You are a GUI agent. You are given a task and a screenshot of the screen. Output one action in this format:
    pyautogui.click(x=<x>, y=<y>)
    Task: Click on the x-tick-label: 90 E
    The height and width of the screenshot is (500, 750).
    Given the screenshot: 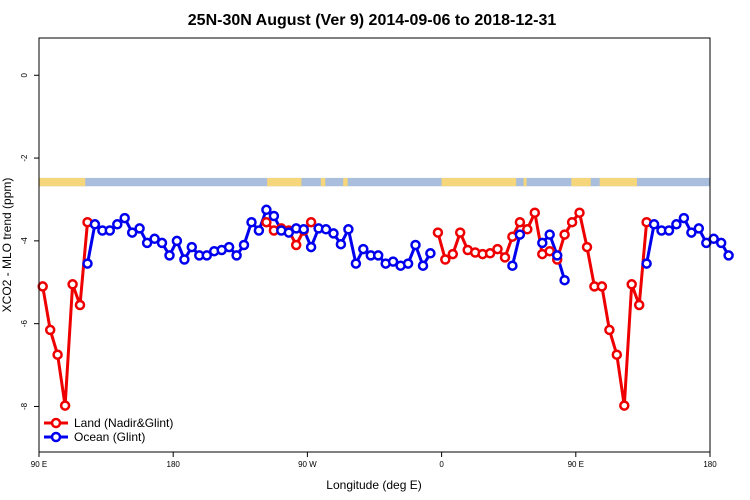 What is the action you would take?
    pyautogui.click(x=39, y=464)
    